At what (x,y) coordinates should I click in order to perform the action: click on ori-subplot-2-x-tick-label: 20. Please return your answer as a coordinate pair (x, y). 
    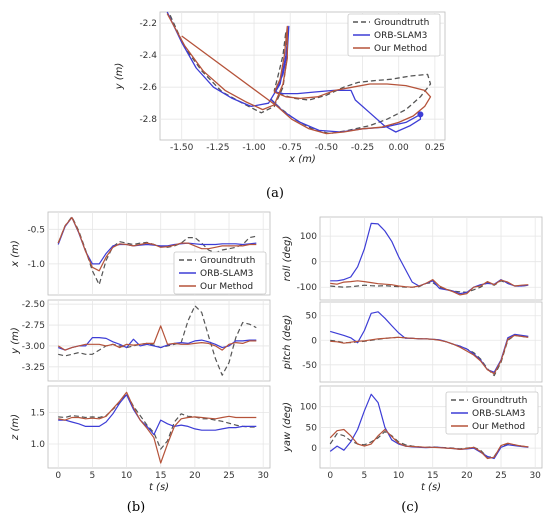
    Looking at the image, I should click on (467, 476).